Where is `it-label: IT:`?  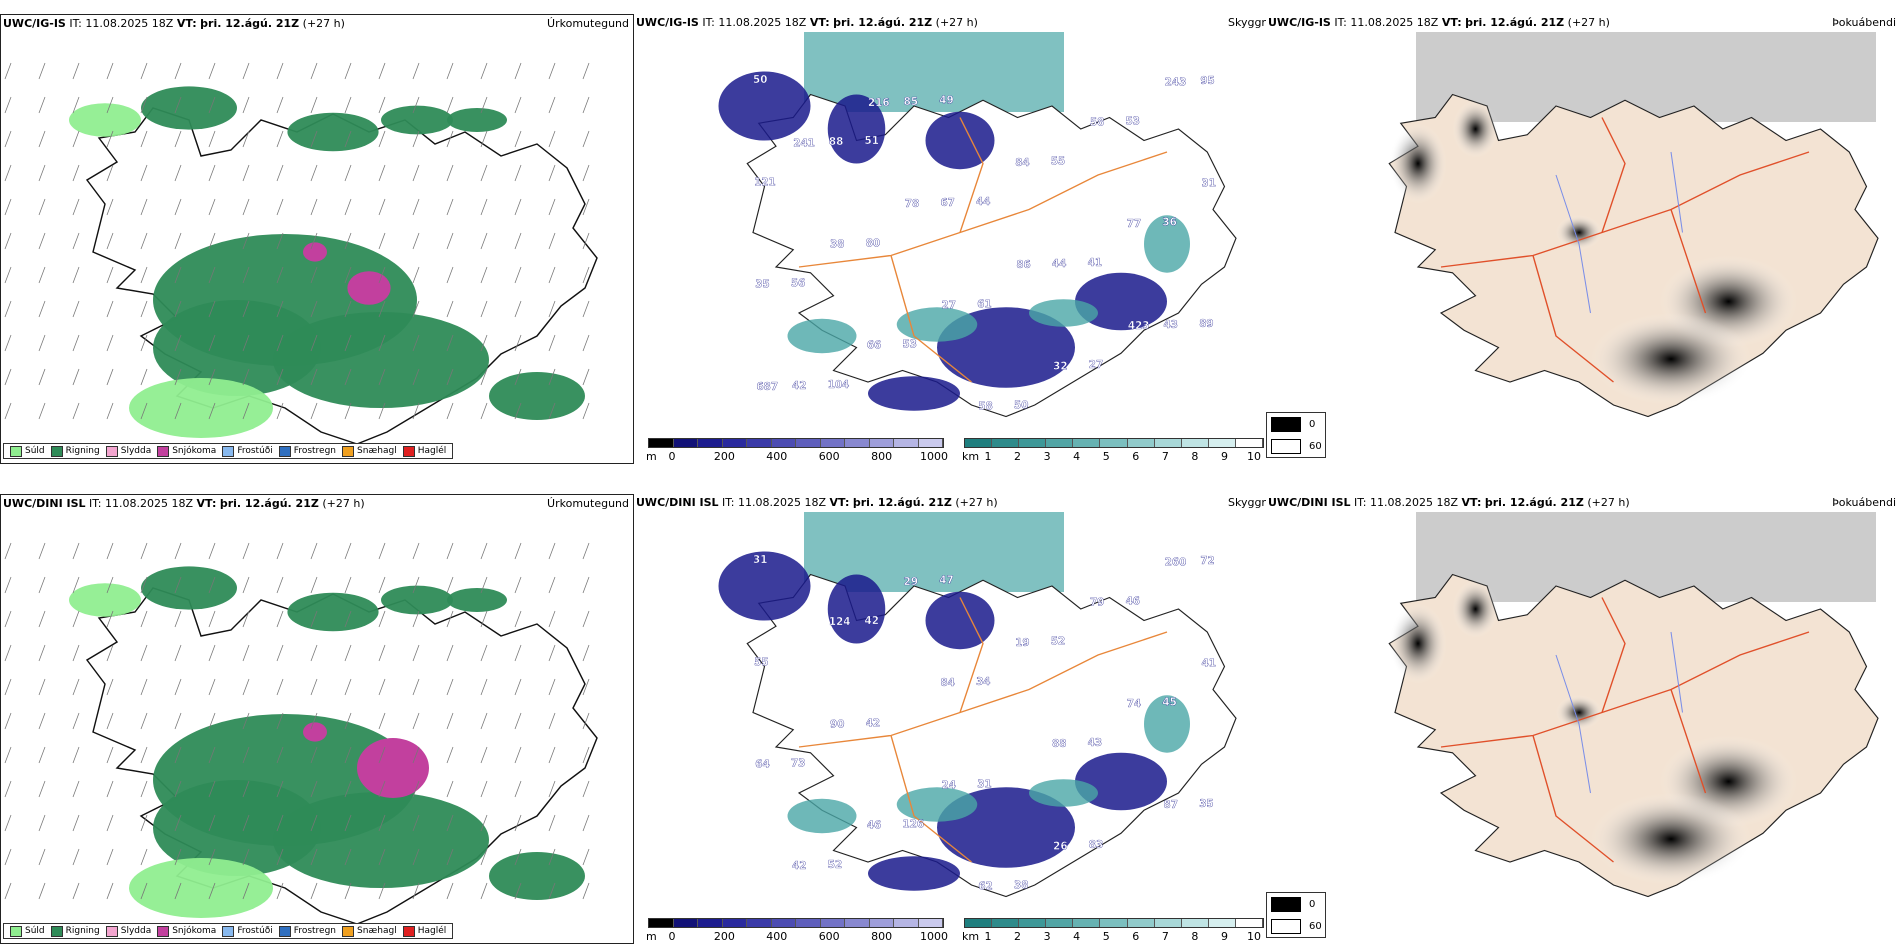
it-label: IT: is located at coordinates (728, 502).